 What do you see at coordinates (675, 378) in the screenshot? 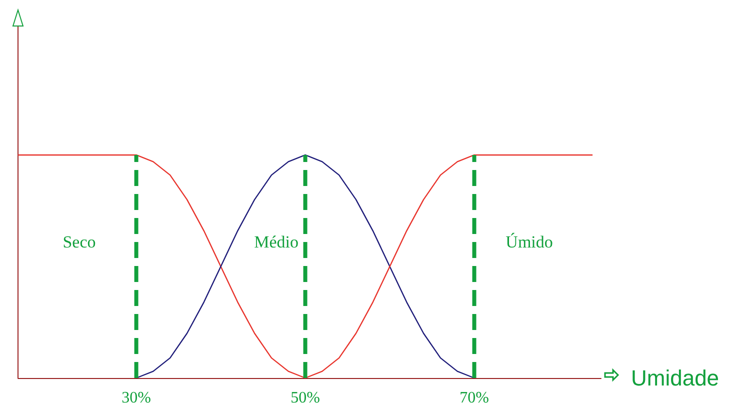
I see `x-axis-title: Umidade` at bounding box center [675, 378].